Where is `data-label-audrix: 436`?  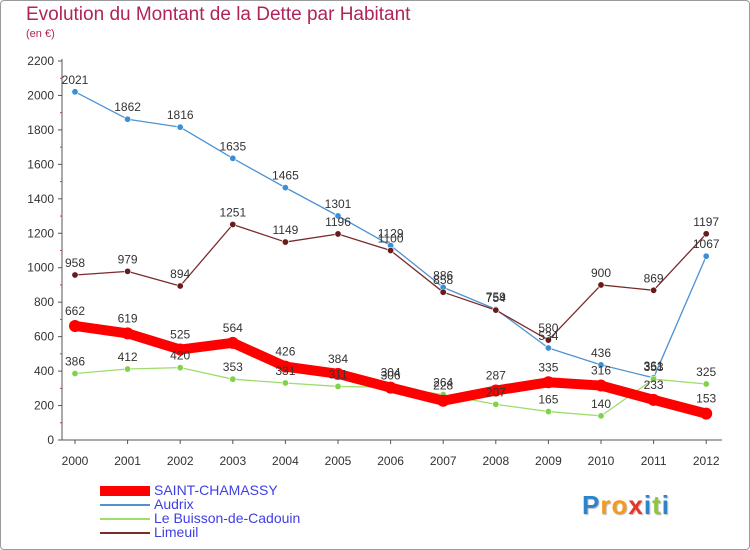
data-label-audrix: 436 is located at coordinates (601, 353).